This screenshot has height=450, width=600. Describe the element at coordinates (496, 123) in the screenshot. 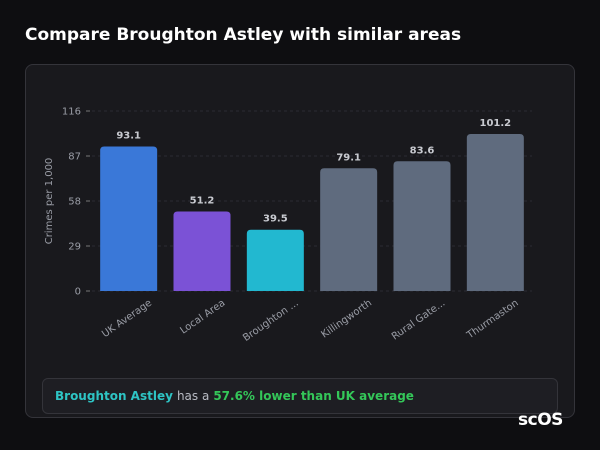

I see `value-label: 101.2` at that location.